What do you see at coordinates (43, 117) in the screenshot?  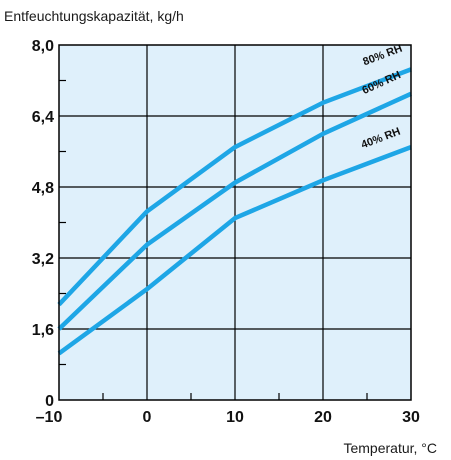 I see `y-tick-label: 6,4` at bounding box center [43, 117].